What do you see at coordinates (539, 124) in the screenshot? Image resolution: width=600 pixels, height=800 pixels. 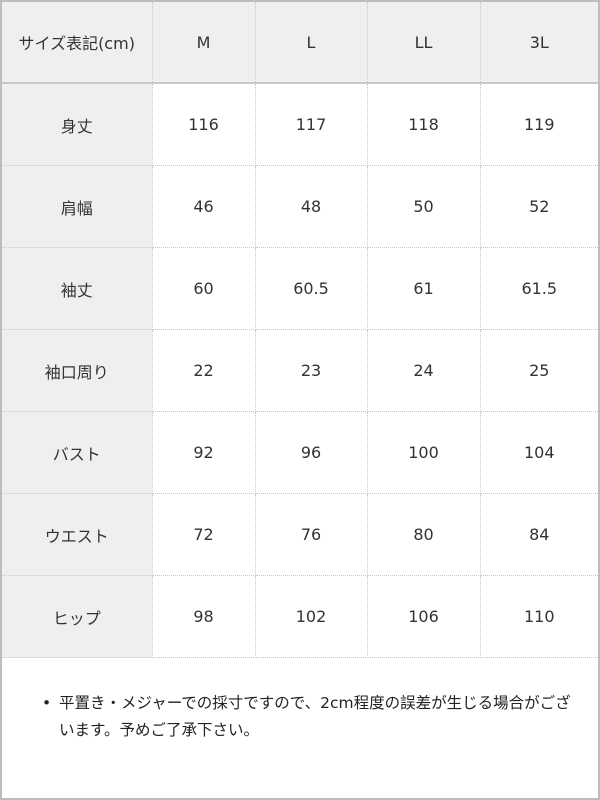 I see `table-cell: 119` at bounding box center [539, 124].